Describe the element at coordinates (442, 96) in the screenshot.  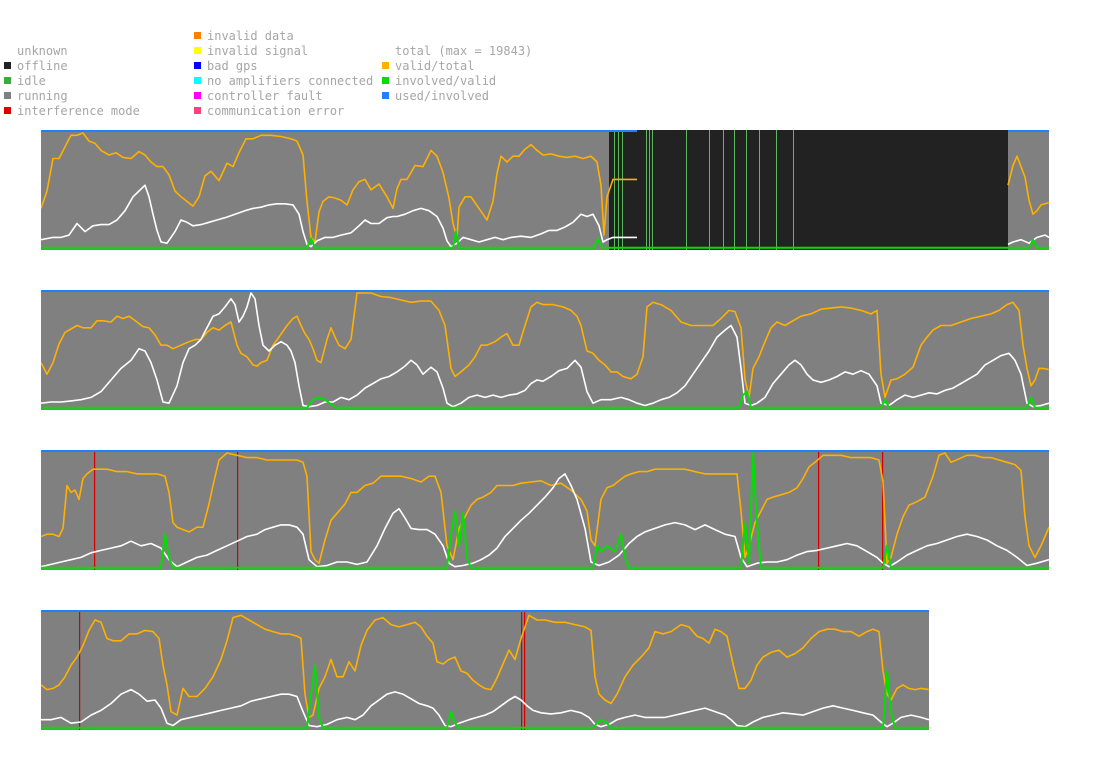
I see `legend-label-used-involved: used/involved` at that location.